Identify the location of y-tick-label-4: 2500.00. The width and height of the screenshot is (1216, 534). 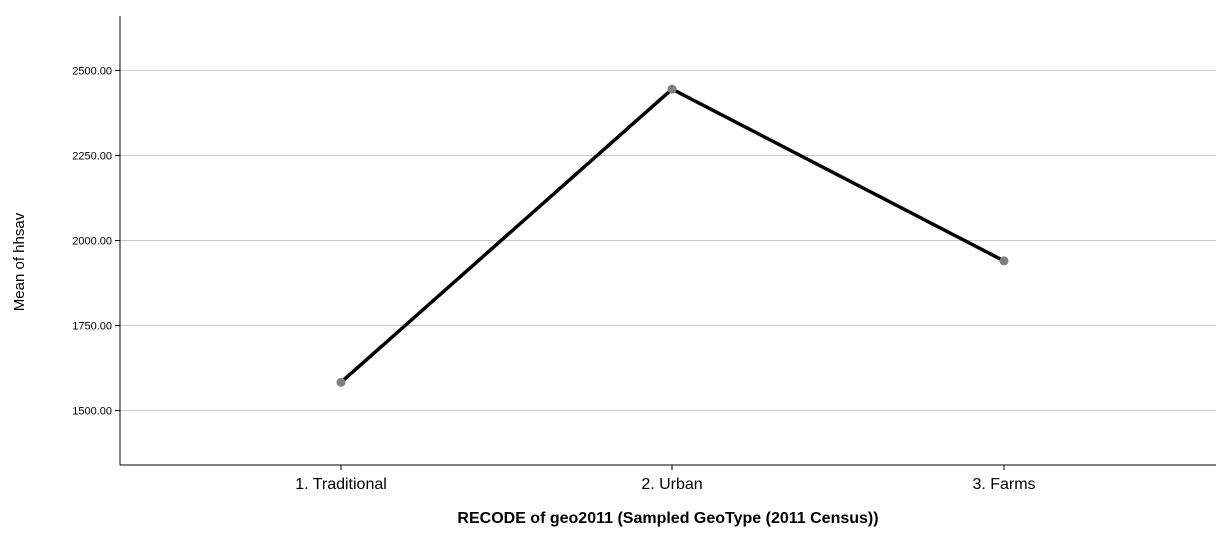
(92, 71).